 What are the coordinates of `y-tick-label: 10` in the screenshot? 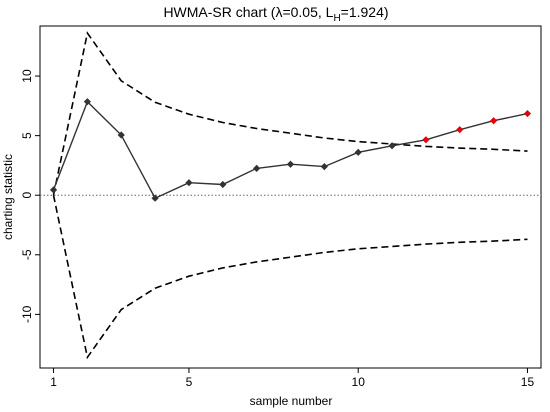 It's located at (27, 76).